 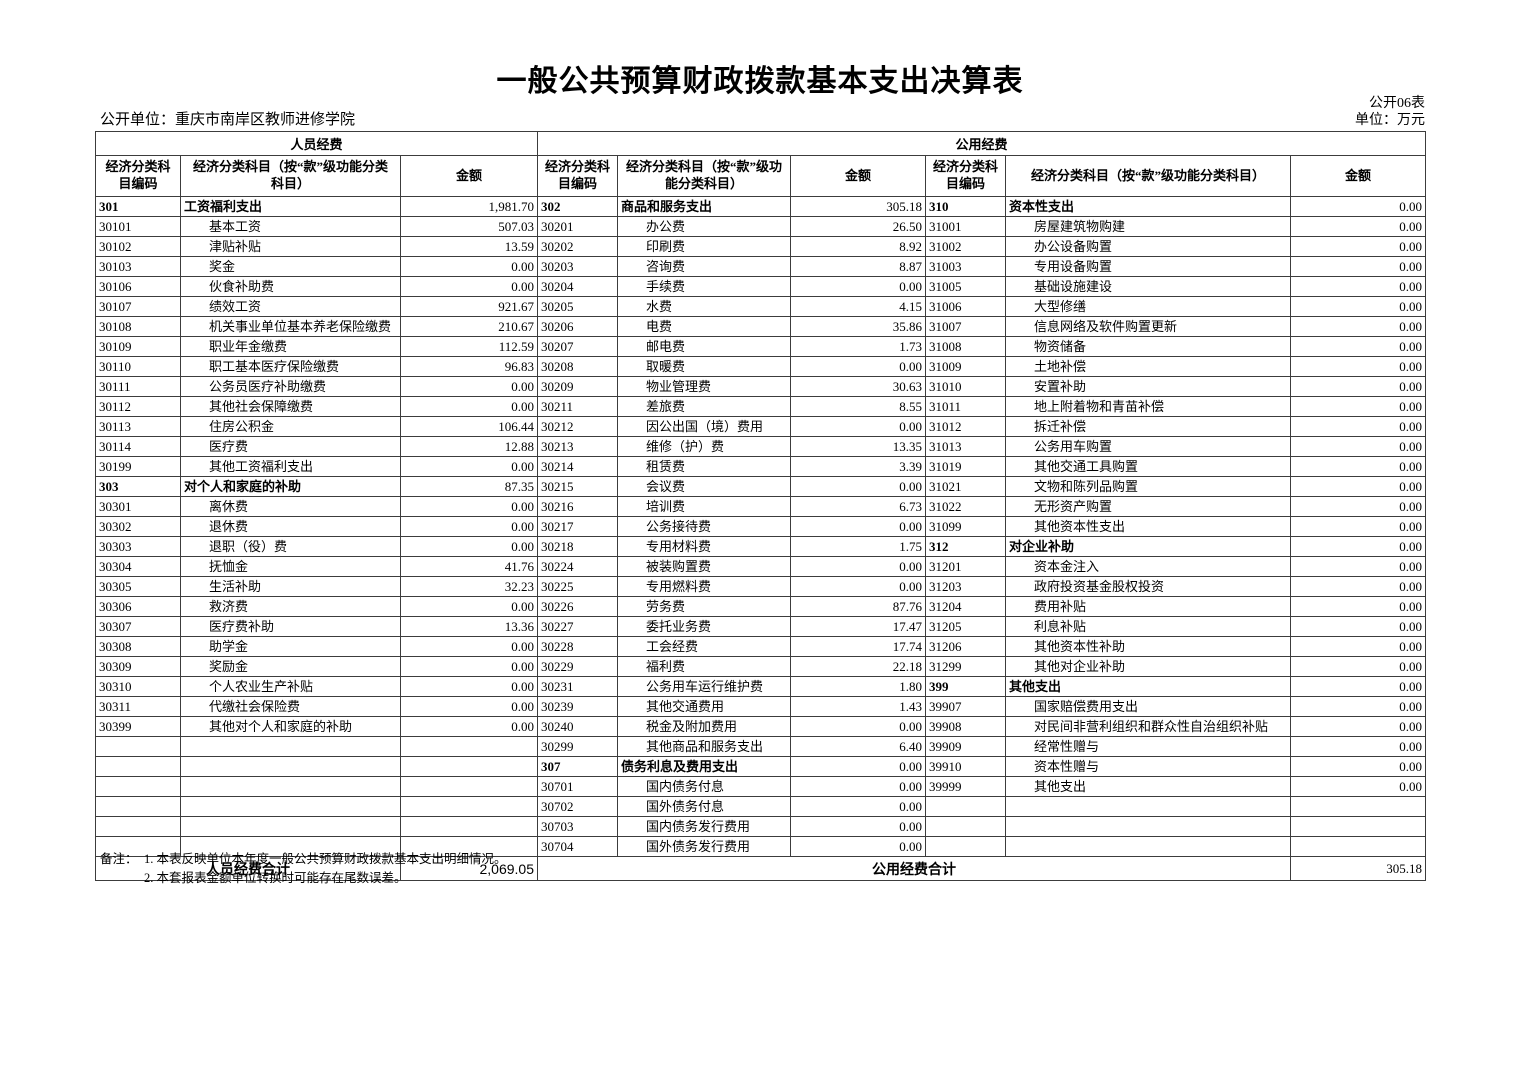 I want to click on subject-cell: 因公出国（境）费用, so click(x=704, y=426).